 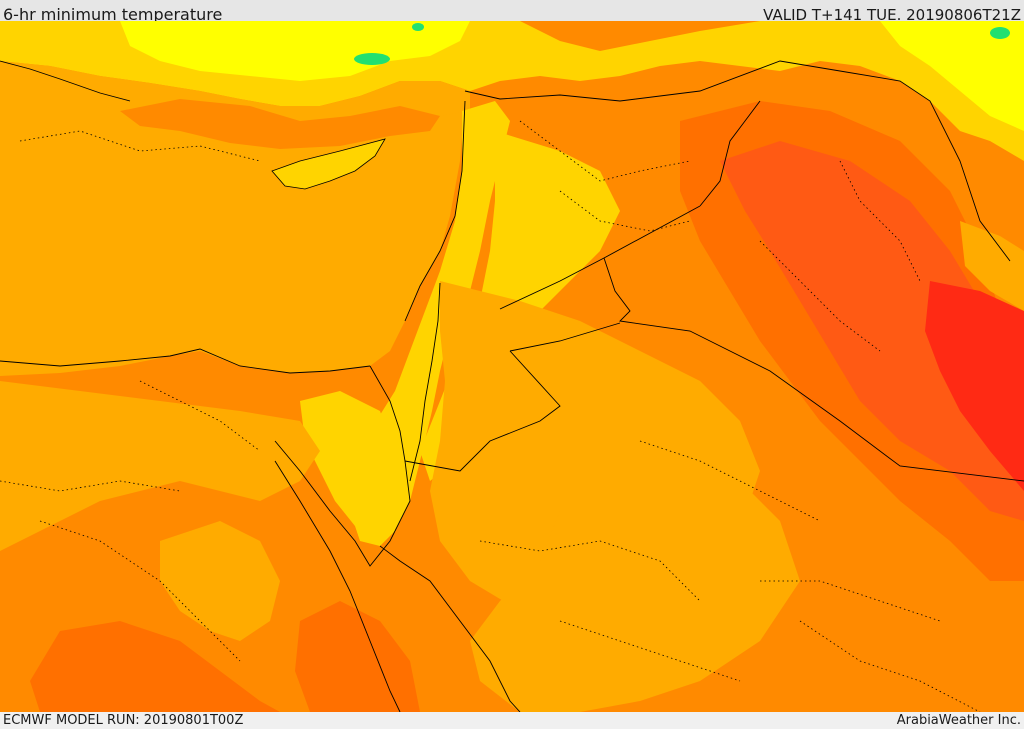 What do you see at coordinates (295, 51) in the screenshot?
I see `turkey-colder-zone` at bounding box center [295, 51].